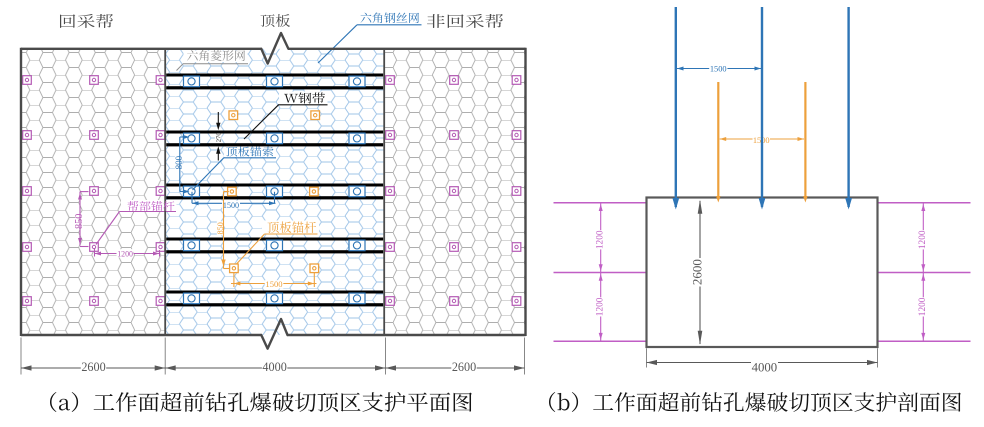  Describe the element at coordinates (179, 162) in the screenshot. I see `svg-text: 800` at that location.